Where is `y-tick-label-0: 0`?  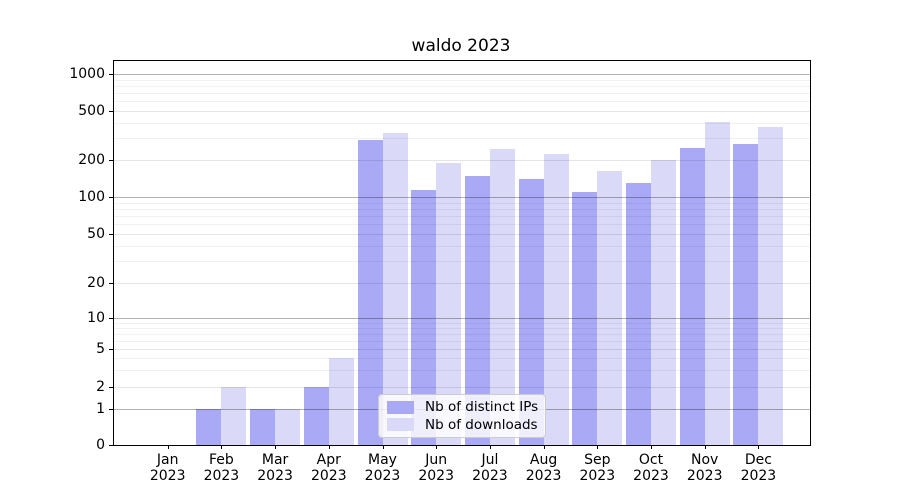
y-tick-label-0: 0 is located at coordinates (100, 445).